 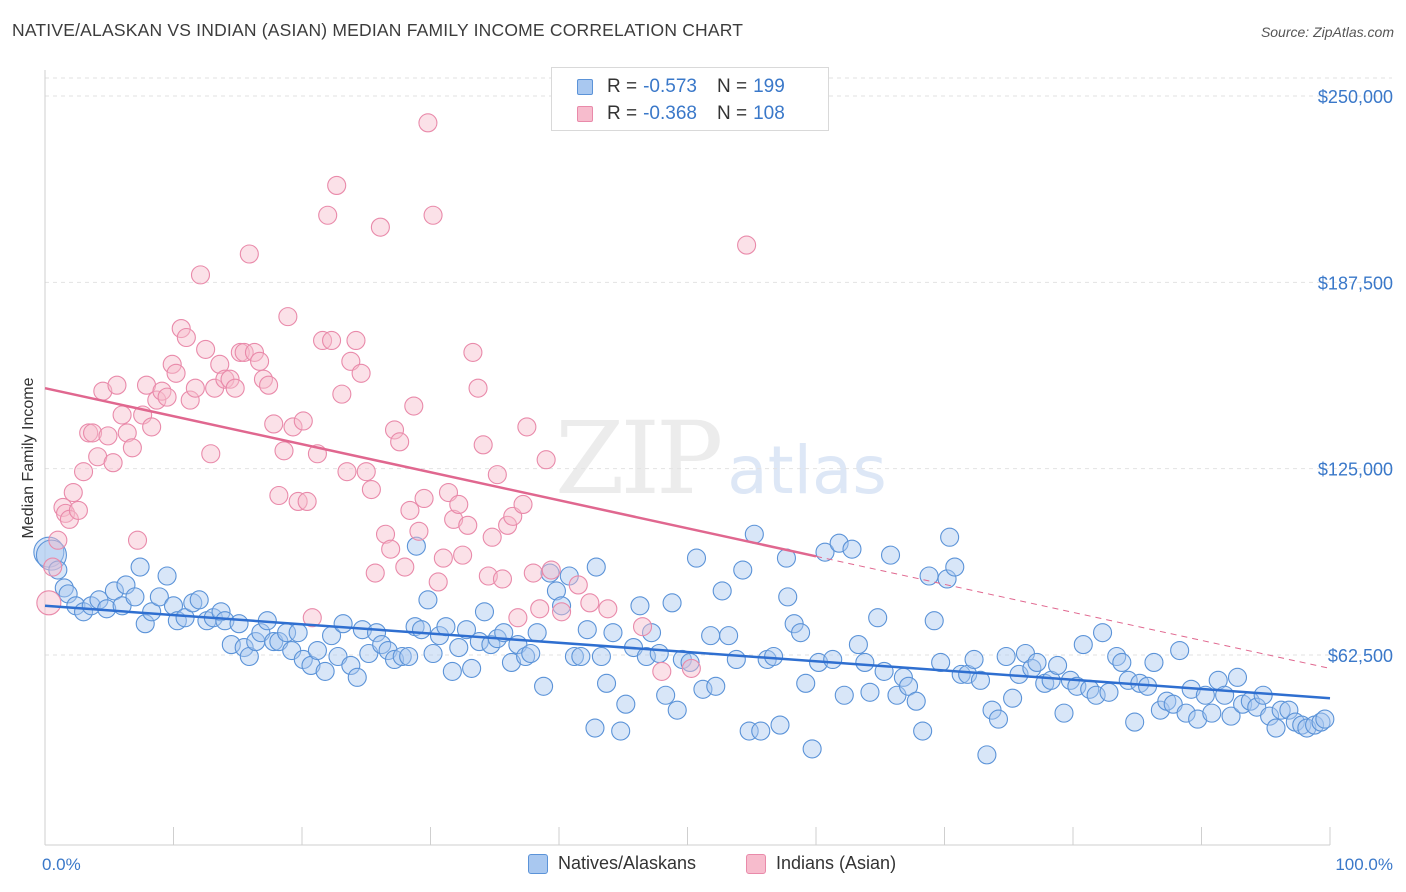 I want to click on legend-item-natives: Natives/Alaskans, so click(x=612, y=863).